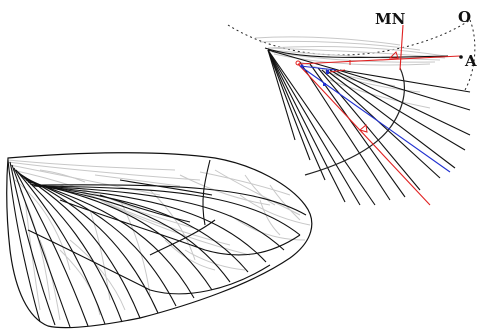  Describe the element at coordinates (470, 61) in the screenshot. I see `label-a: A` at that location.